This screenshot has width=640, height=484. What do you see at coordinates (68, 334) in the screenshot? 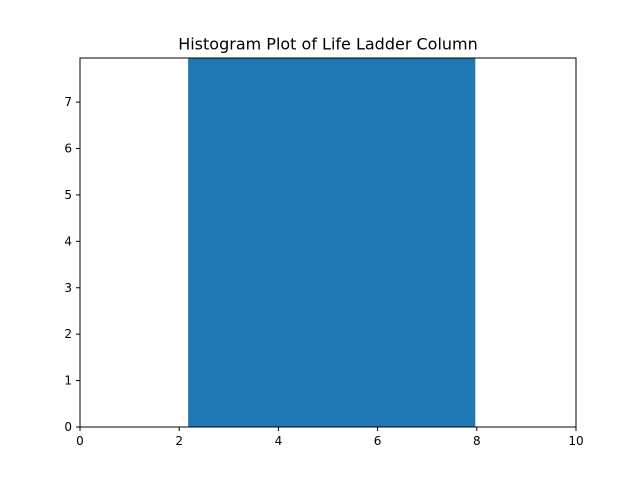
I see `y-tick-label: 2` at bounding box center [68, 334].